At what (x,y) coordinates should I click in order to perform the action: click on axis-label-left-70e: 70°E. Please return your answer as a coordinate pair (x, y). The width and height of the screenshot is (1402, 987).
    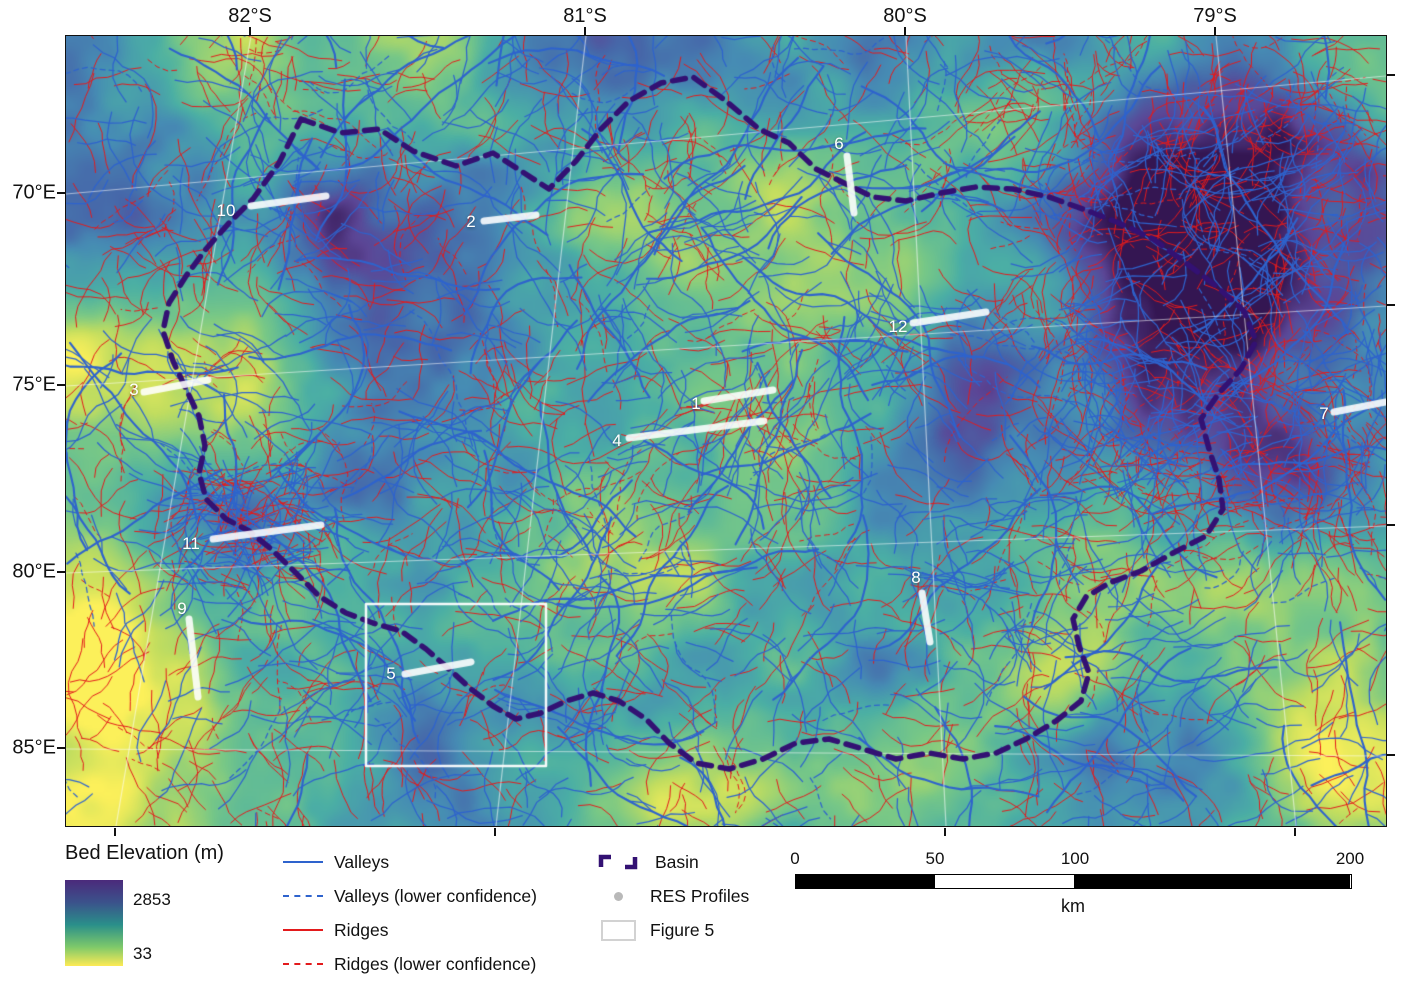
    Looking at the image, I should click on (34, 192).